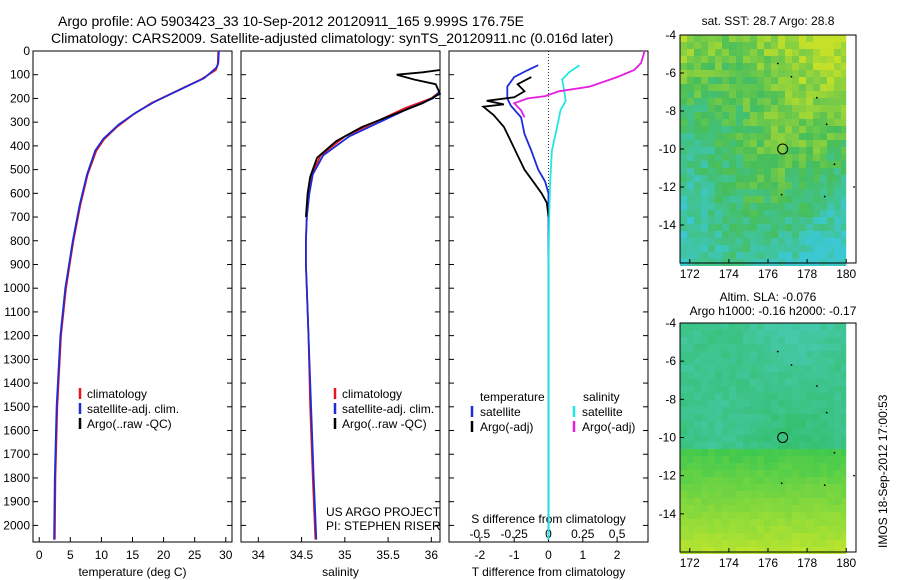  Describe the element at coordinates (20, 122) in the screenshot. I see `y-tick-label: 300` at that location.